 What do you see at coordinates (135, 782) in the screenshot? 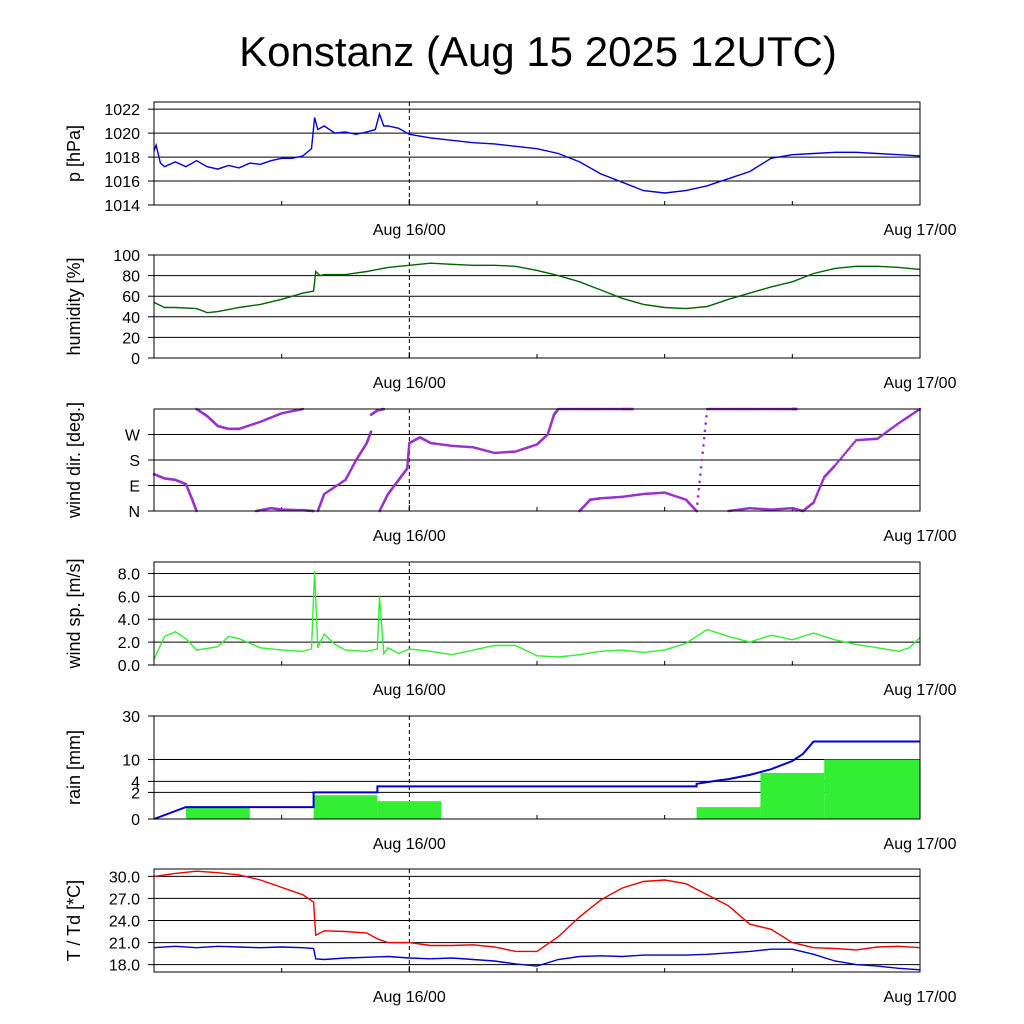
I see `y-tick-label: 4` at bounding box center [135, 782].